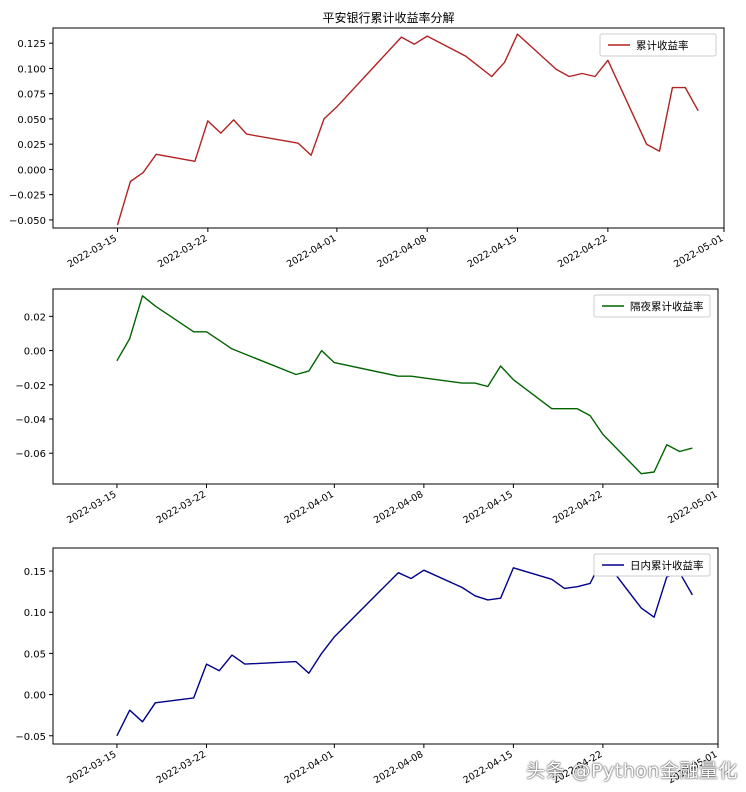 Image resolution: width=746 pixels, height=792 pixels. Describe the element at coordinates (388, 17) in the screenshot. I see `chart-title: 平安银行累计收益率分解` at that location.